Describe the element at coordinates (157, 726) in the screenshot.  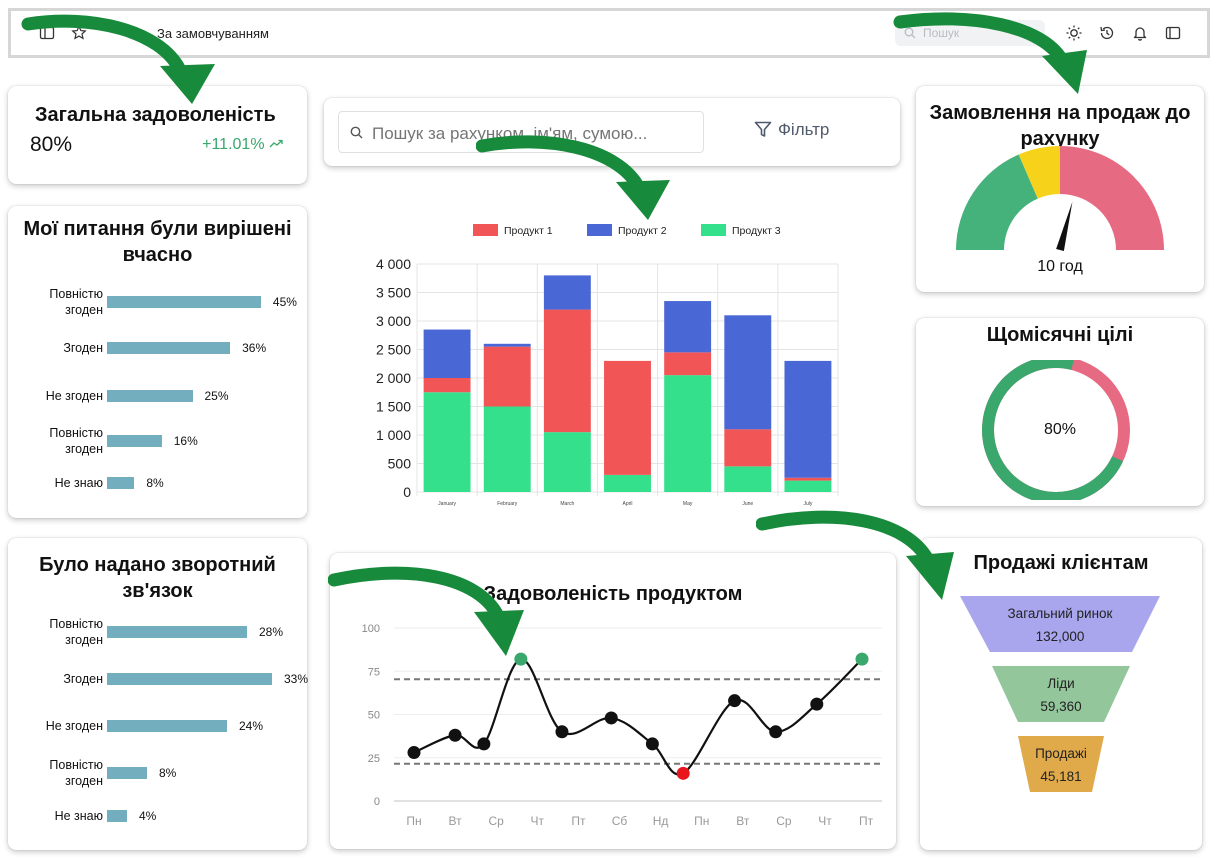
I see `survey-row: Не згоден 24%` at that location.